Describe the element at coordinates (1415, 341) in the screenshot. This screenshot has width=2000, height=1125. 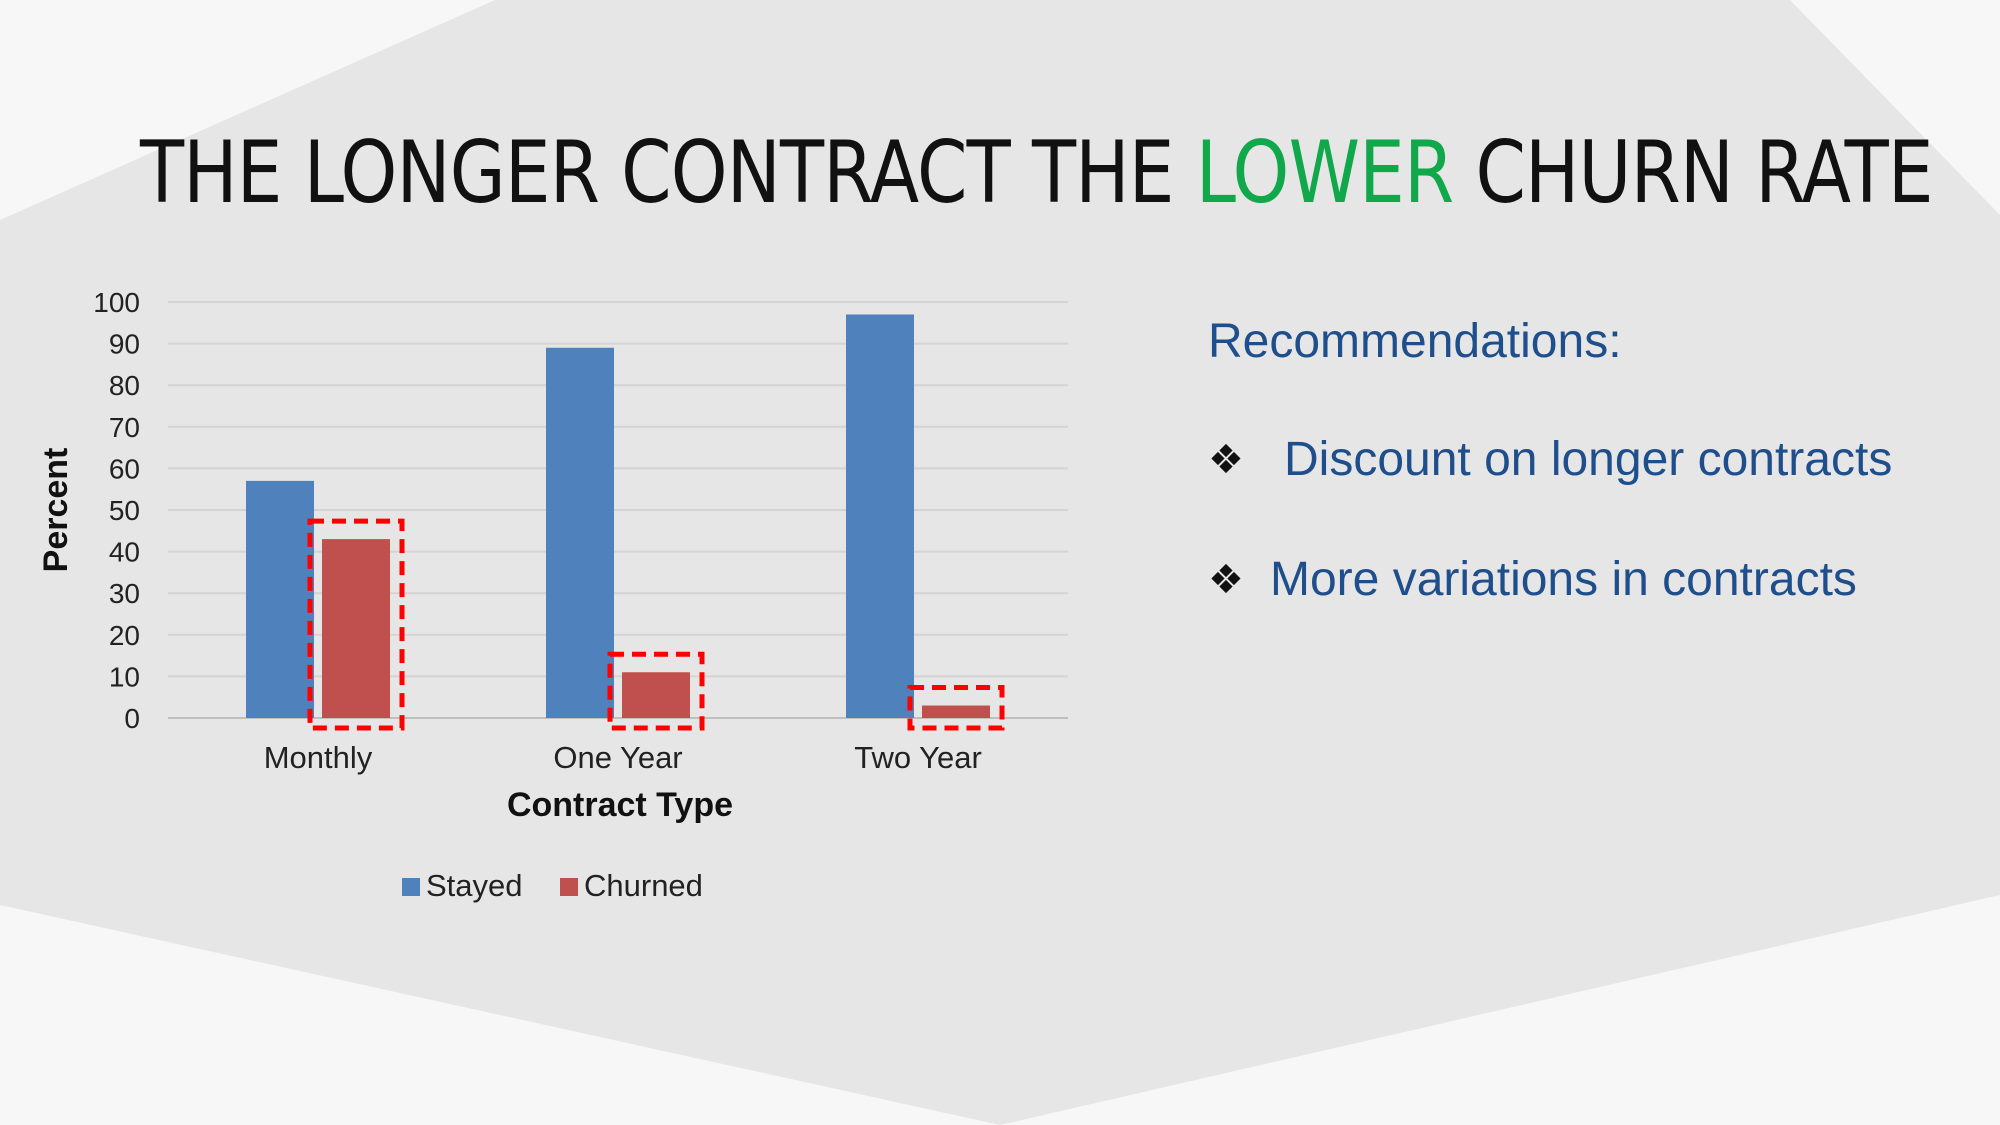
I see `recommendations-heading: Recommendations:` at that location.